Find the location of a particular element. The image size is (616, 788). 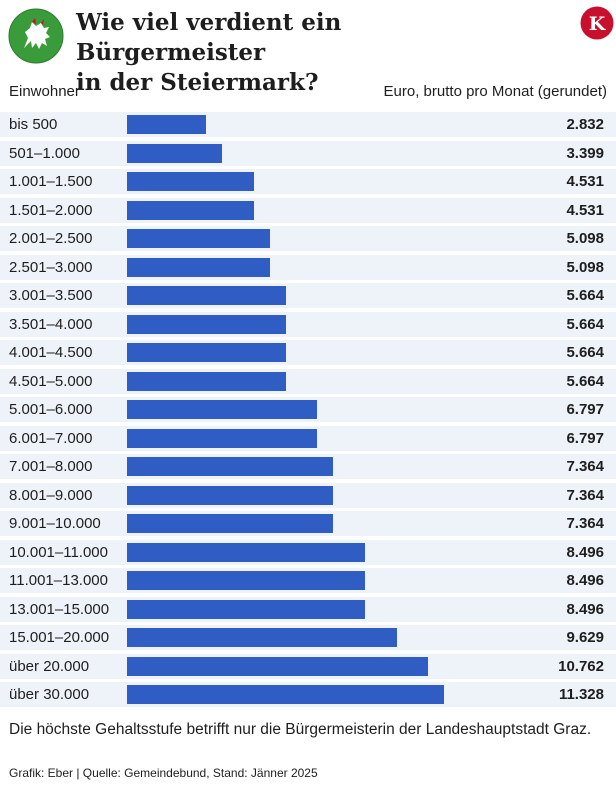

value-label: 10.762 is located at coordinates (581, 666).